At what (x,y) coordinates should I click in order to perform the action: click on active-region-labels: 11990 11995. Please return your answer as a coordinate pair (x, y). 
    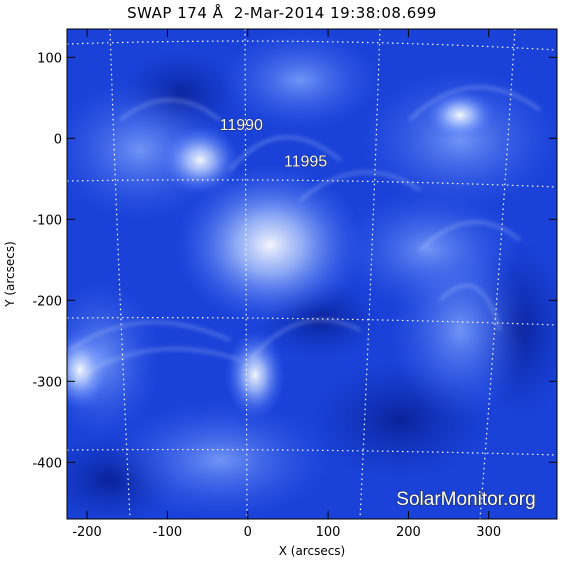
    Looking at the image, I should click on (273, 144).